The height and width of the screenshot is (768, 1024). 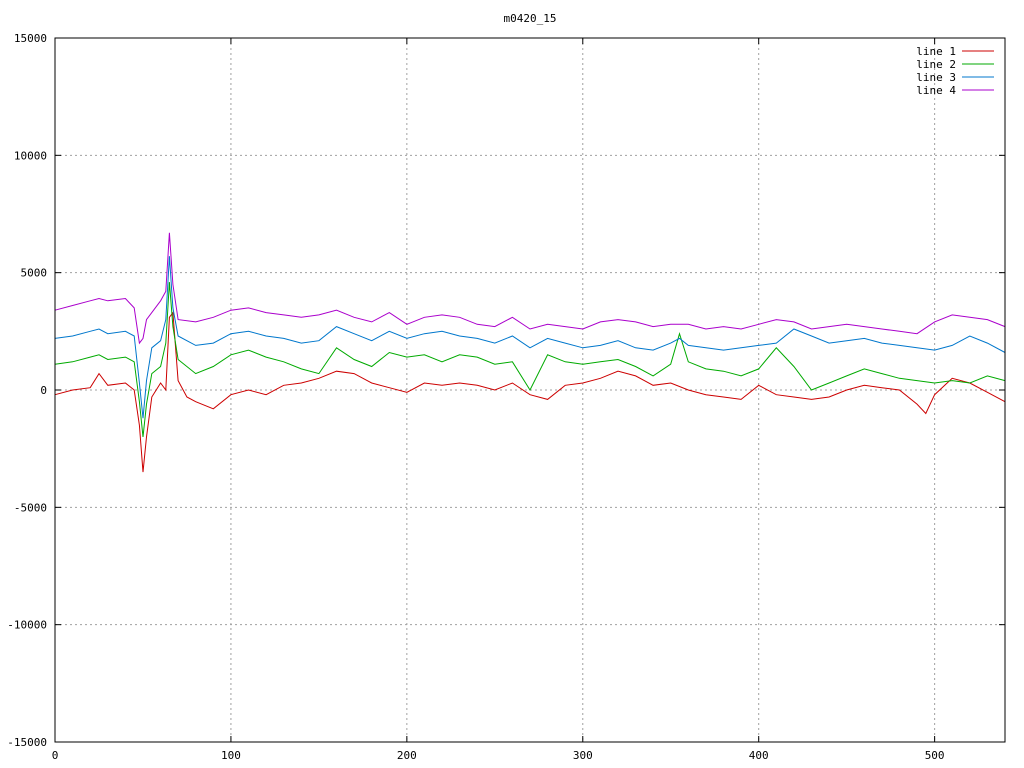 What do you see at coordinates (43, 390) in the screenshot?
I see `y-tick-label: 0` at bounding box center [43, 390].